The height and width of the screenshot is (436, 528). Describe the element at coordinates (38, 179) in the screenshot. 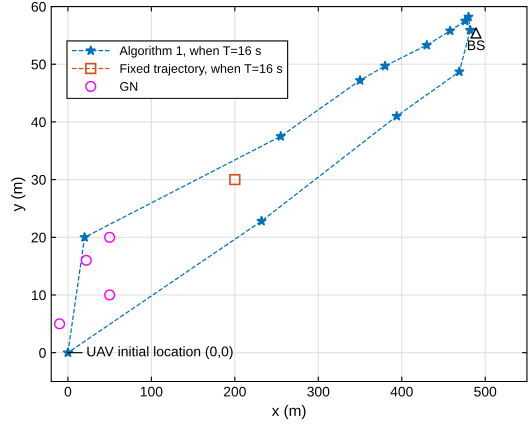

I see `y-tick-label: 30` at that location.